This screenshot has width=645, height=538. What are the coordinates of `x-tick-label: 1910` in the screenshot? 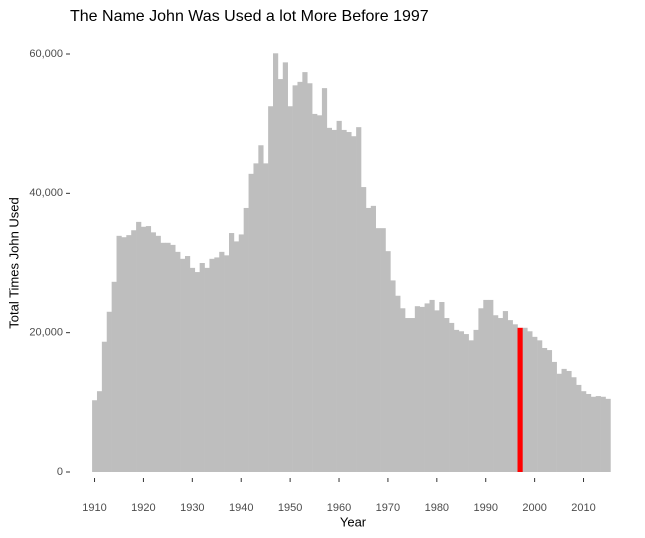 It's located at (94, 508).